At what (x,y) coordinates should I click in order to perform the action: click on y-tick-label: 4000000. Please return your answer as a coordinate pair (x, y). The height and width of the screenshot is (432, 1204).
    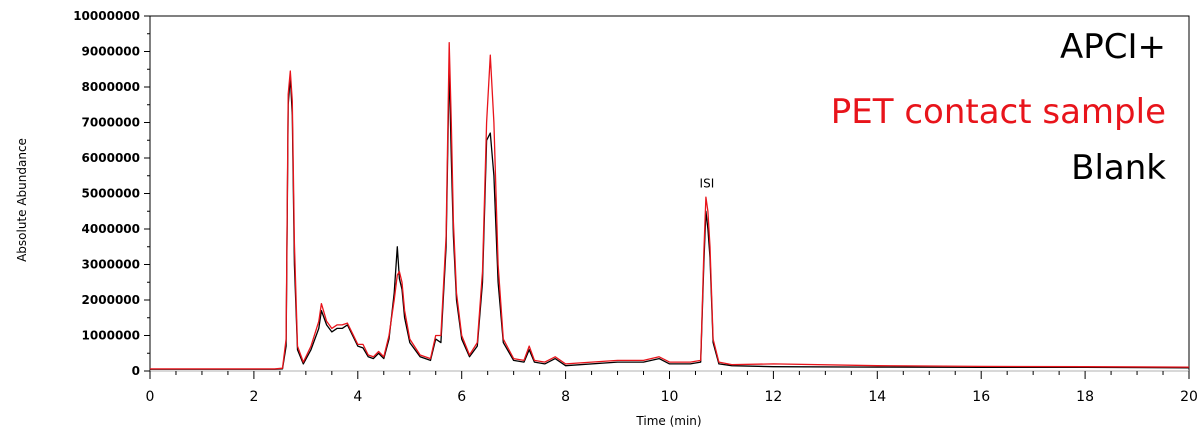
    Looking at the image, I should click on (111, 229).